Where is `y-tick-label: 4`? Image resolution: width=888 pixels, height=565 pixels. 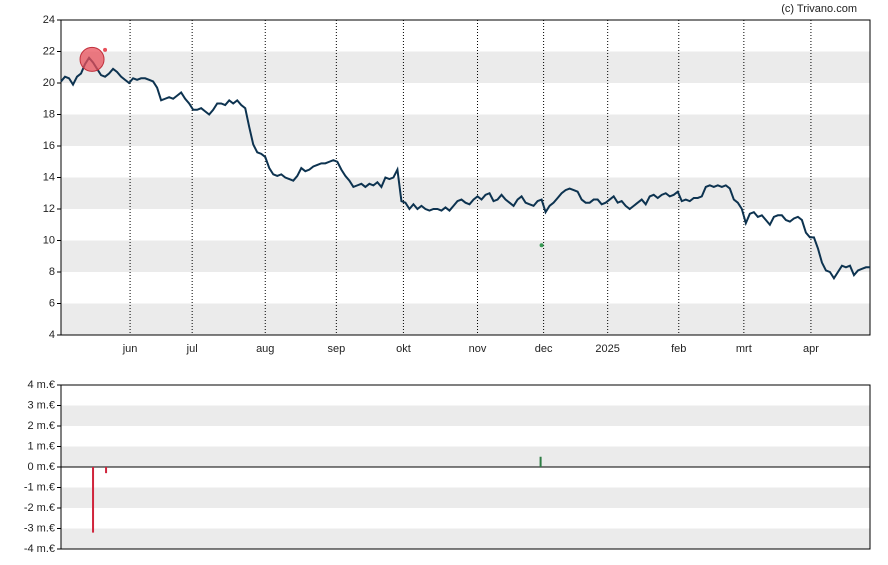 y-tick-label: 4 is located at coordinates (52, 335).